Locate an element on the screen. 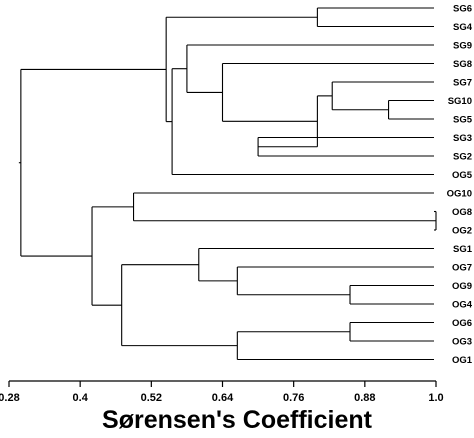  leaf-label-og10: OG10 is located at coordinates (459, 194).